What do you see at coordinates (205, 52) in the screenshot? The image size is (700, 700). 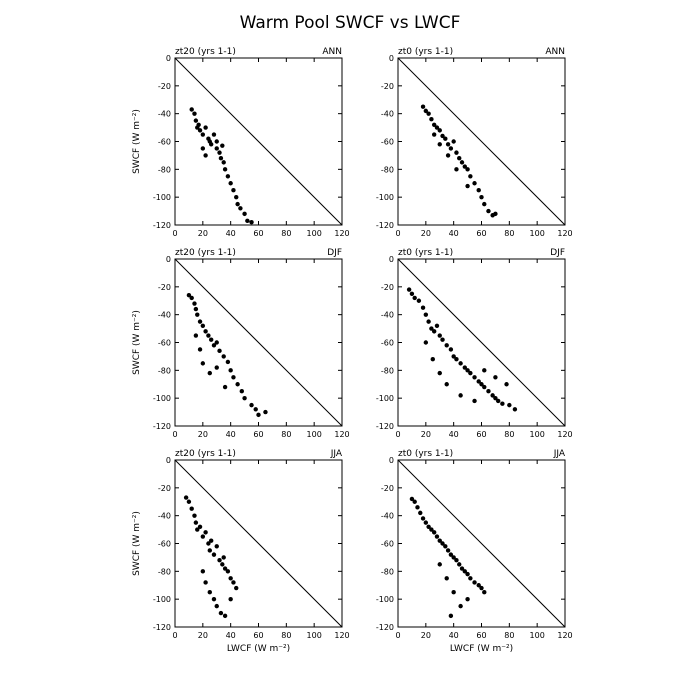 I see `panel-left-label: zt20 (yrs 1-1)` at bounding box center [205, 52].